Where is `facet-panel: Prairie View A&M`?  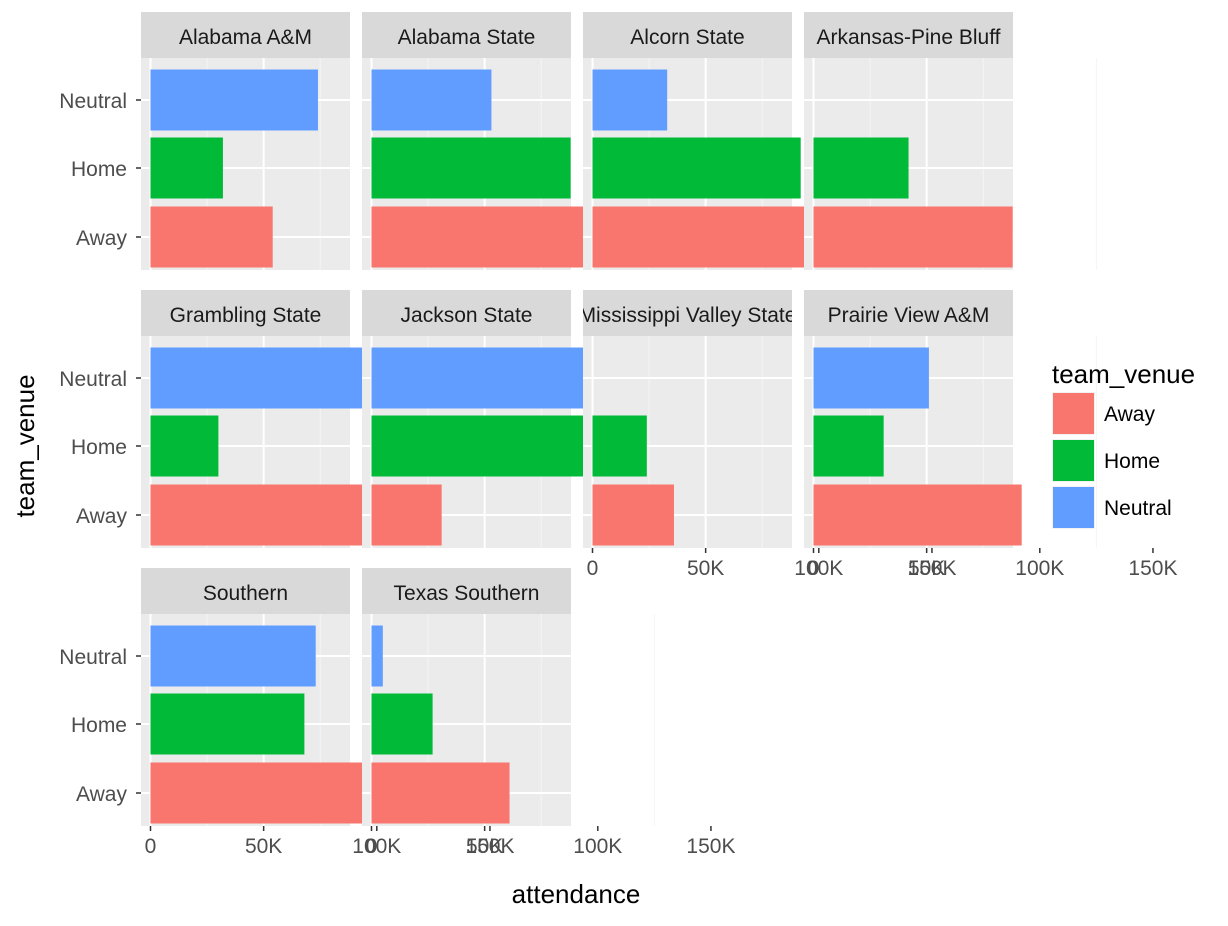 facet-panel: Prairie View A&M is located at coordinates (979, 419).